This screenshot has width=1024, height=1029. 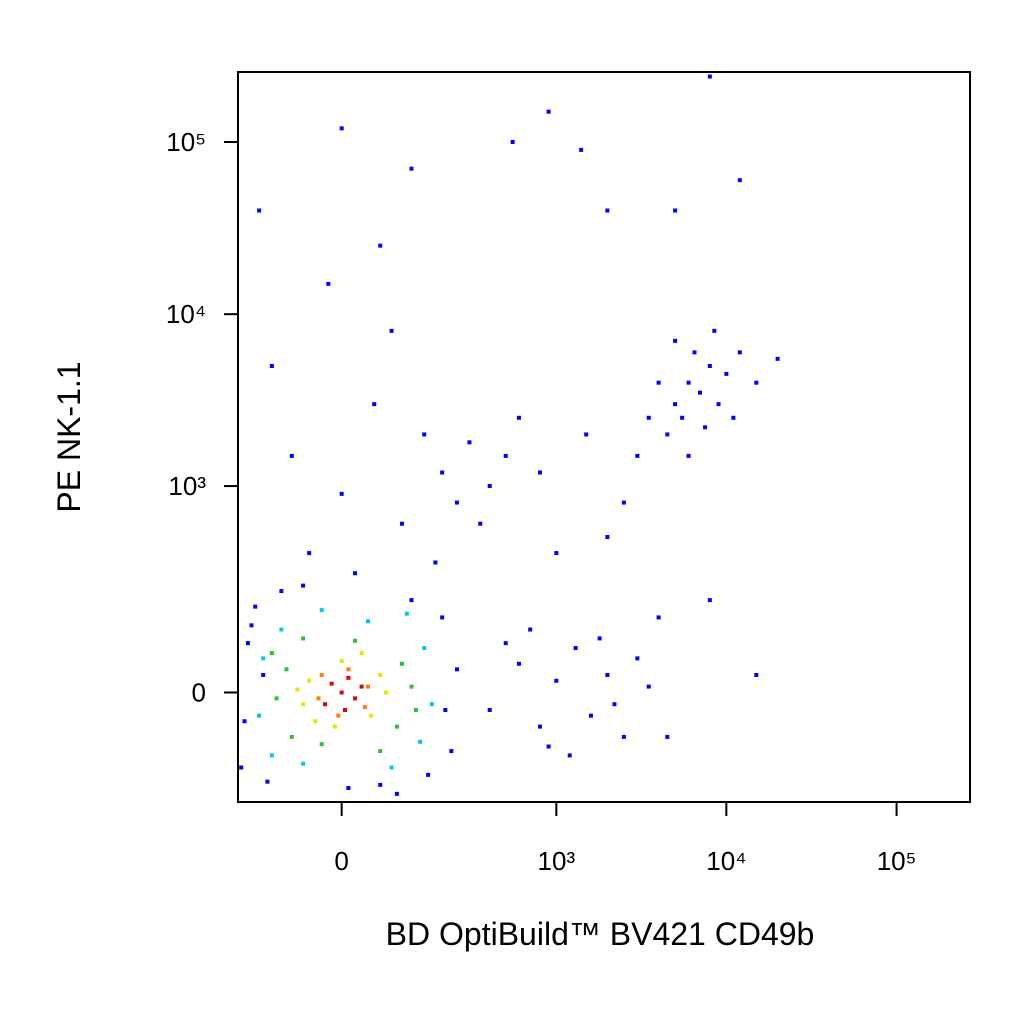 I want to click on y-tick-label: 0, so click(x=199, y=692).